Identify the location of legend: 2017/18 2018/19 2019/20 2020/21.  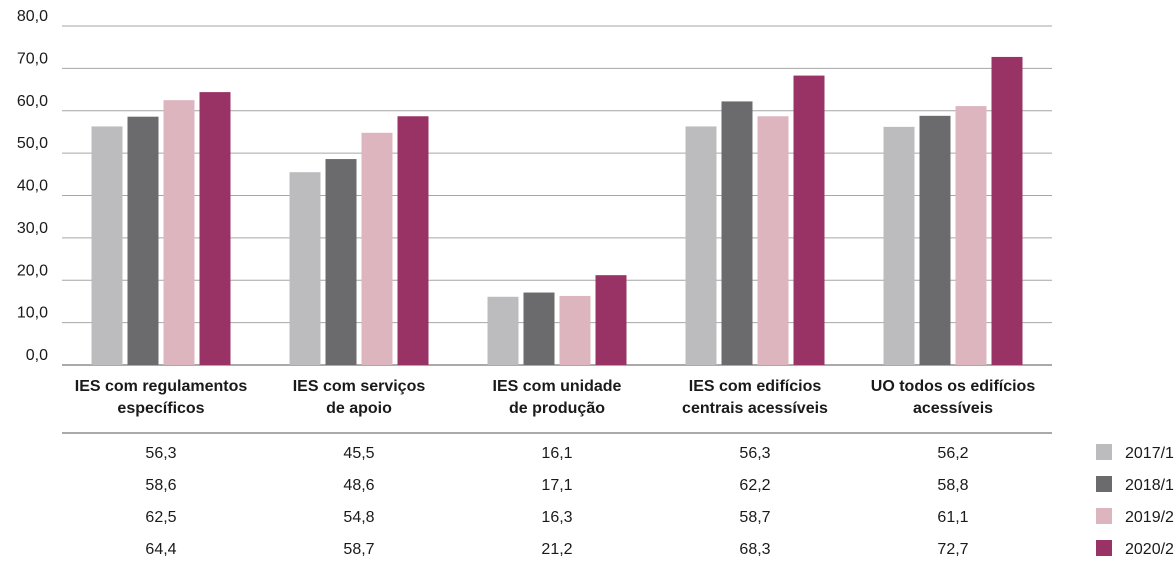
(1135, 501).